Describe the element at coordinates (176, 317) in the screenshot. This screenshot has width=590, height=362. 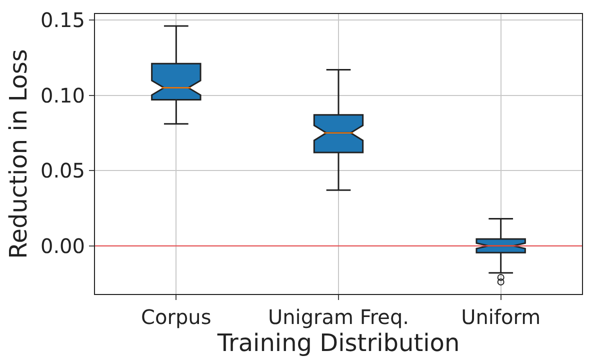
I see `x-tick-label: Corpus` at that location.